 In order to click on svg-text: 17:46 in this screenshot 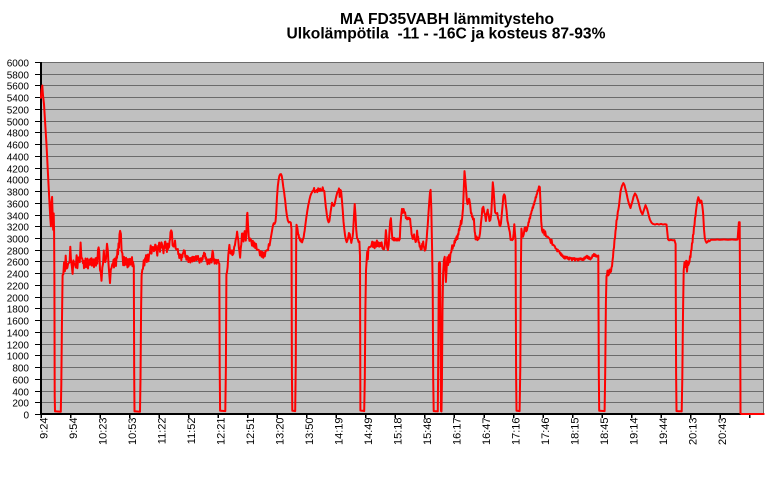, I will do `click(546, 432)`.